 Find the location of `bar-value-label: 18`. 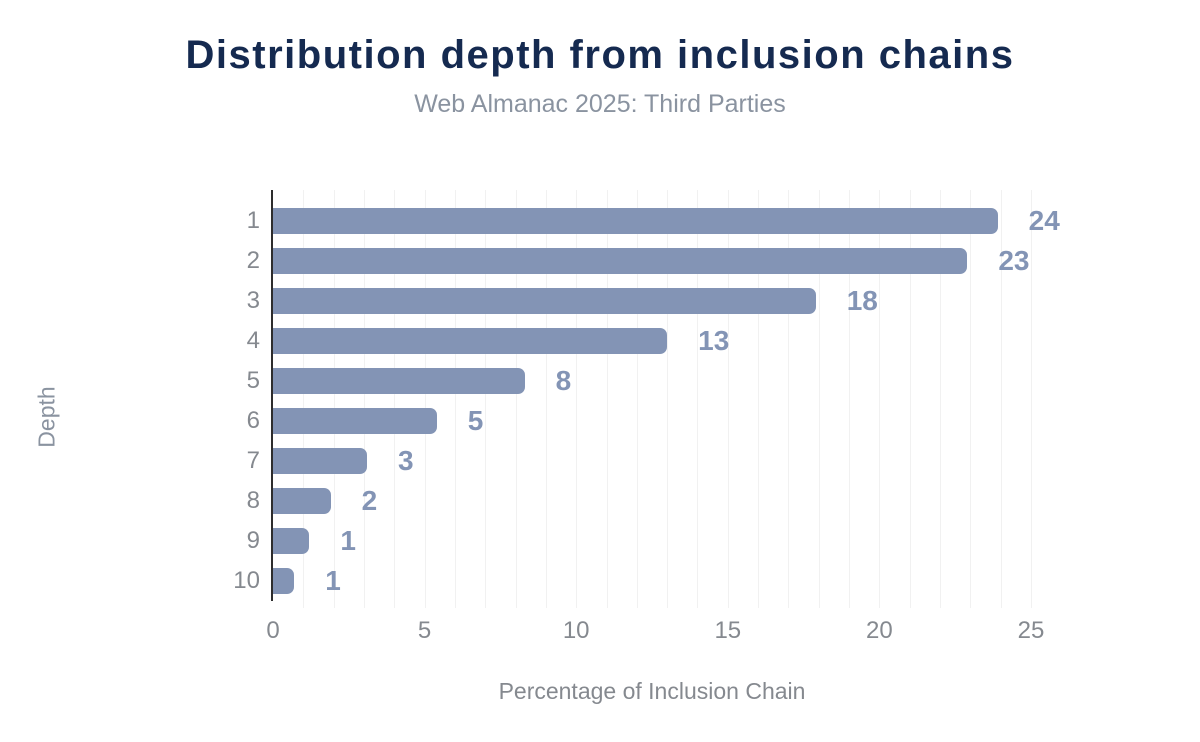

bar-value-label: 18 is located at coordinates (862, 300).